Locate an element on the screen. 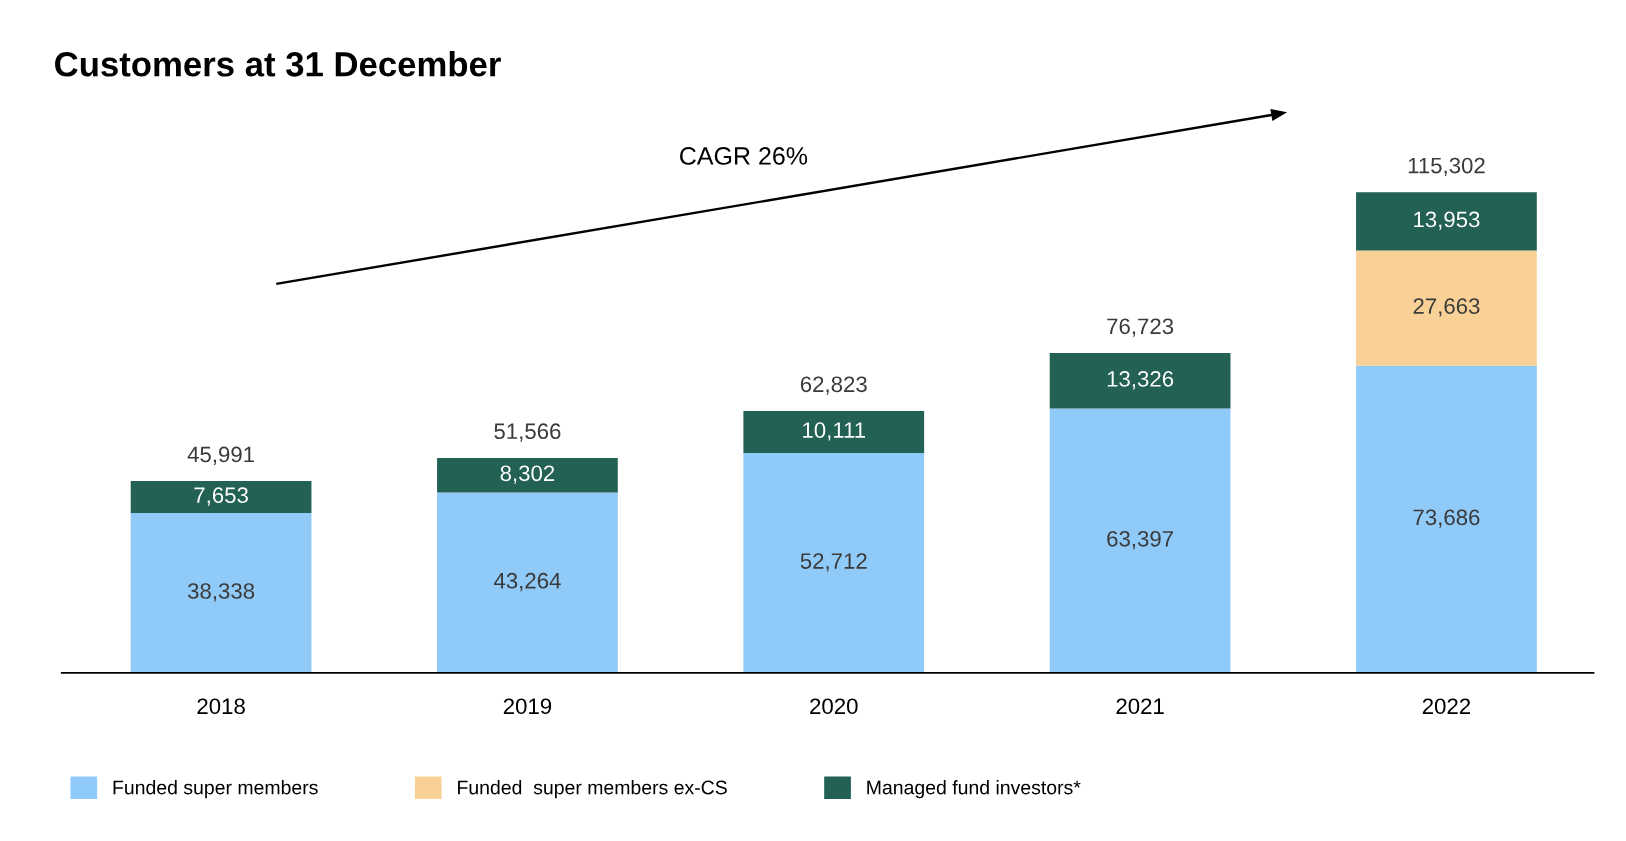 The image size is (1626, 841). total-label: 115,302 is located at coordinates (1446, 167).